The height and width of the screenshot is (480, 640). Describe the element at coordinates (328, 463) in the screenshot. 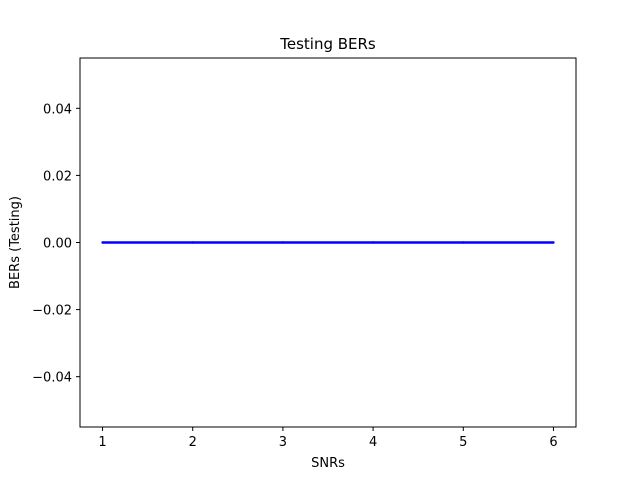

I see `x-axis-label: SNRs` at that location.